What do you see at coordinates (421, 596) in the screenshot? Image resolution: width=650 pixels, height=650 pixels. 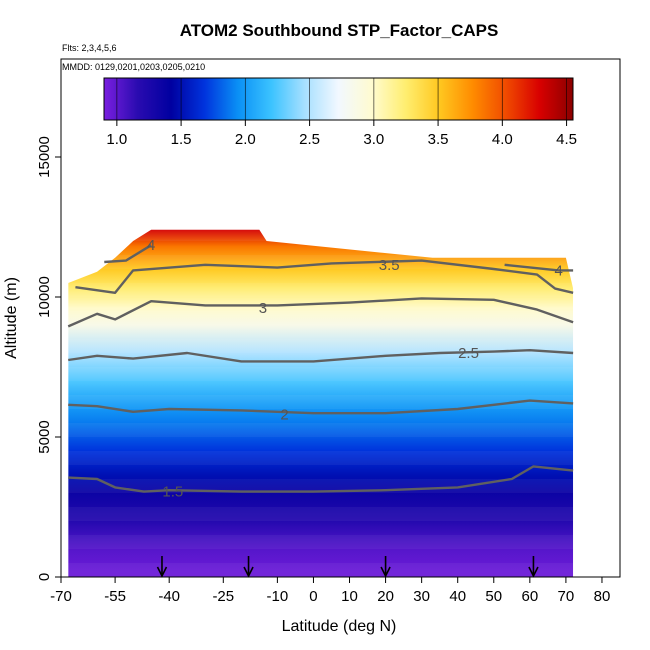 I see `x-tick-label: 30` at bounding box center [421, 596].